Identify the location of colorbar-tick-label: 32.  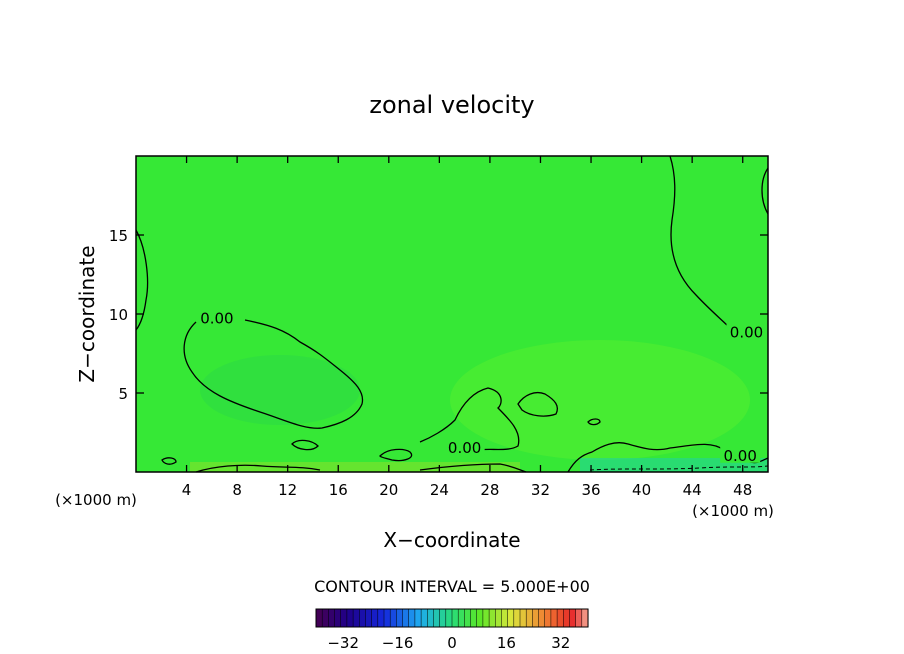
(560, 643).